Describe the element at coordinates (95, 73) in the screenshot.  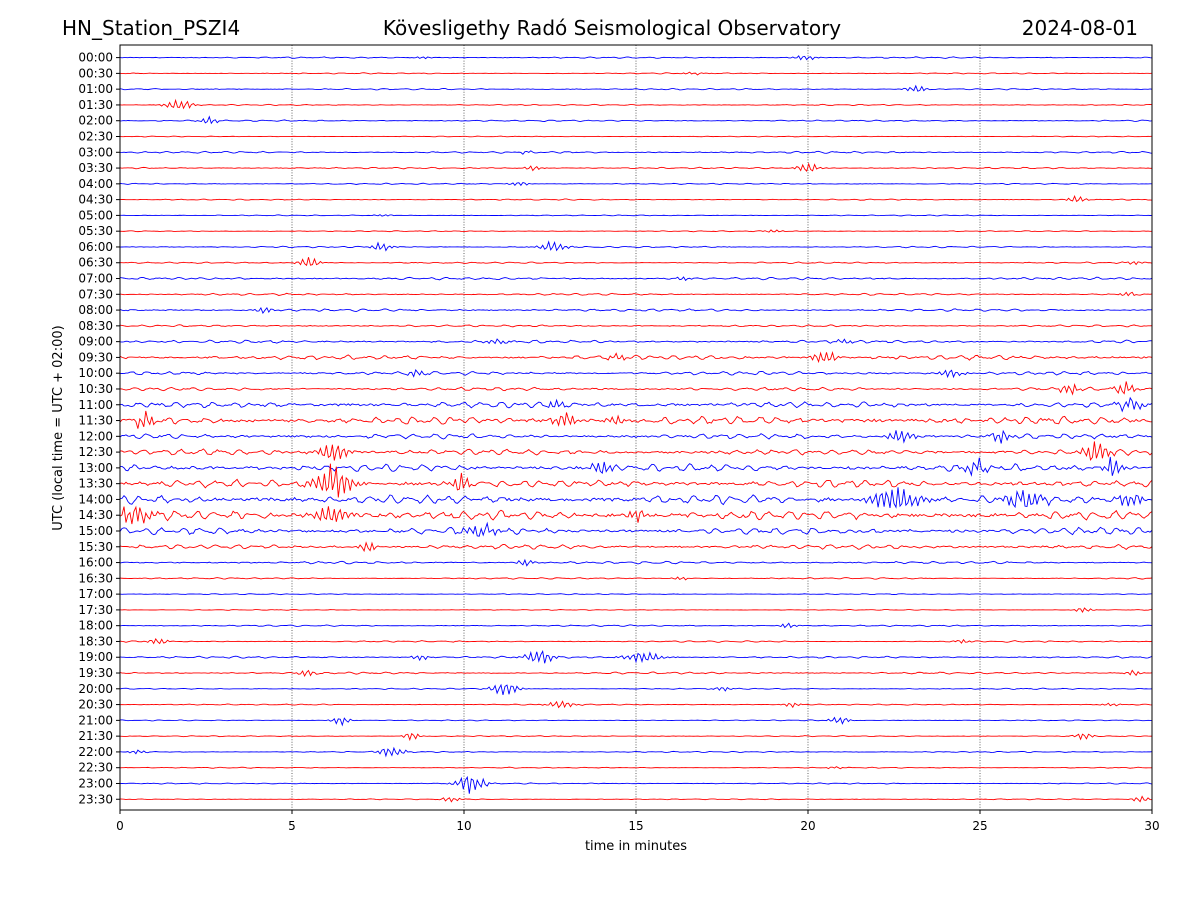
I see `ytick-label-00:30: 00:30` at that location.